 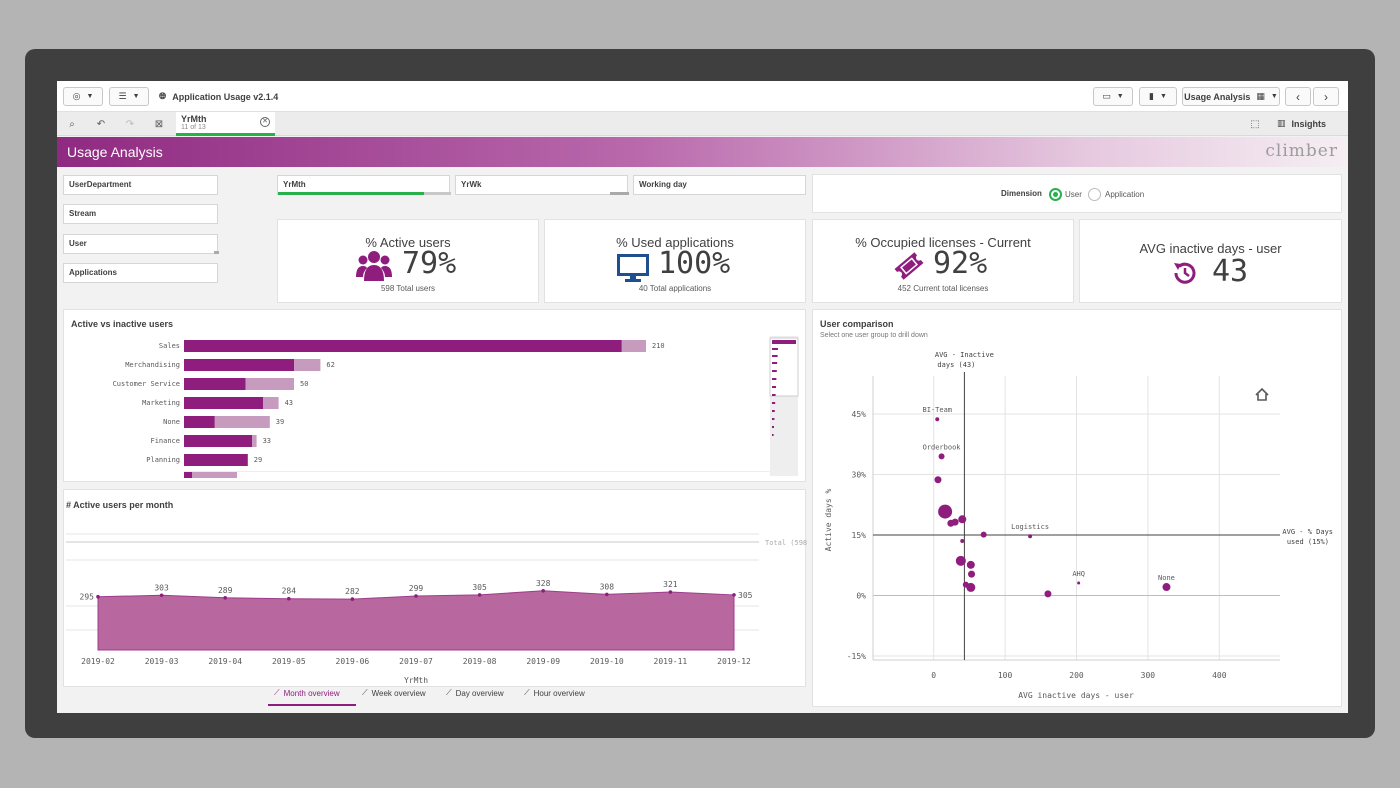 What do you see at coordinates (289, 591) in the screenshot?
I see `area-value-label: 284` at bounding box center [289, 591].